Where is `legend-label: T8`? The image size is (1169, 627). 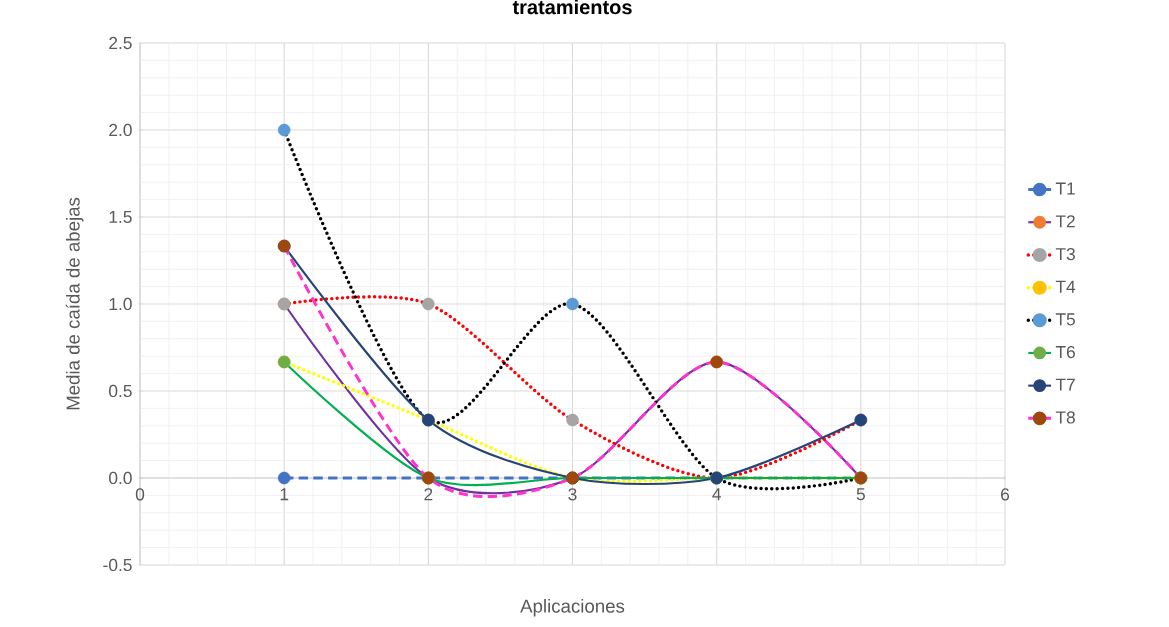
legend-label: T8 is located at coordinates (1065, 417).